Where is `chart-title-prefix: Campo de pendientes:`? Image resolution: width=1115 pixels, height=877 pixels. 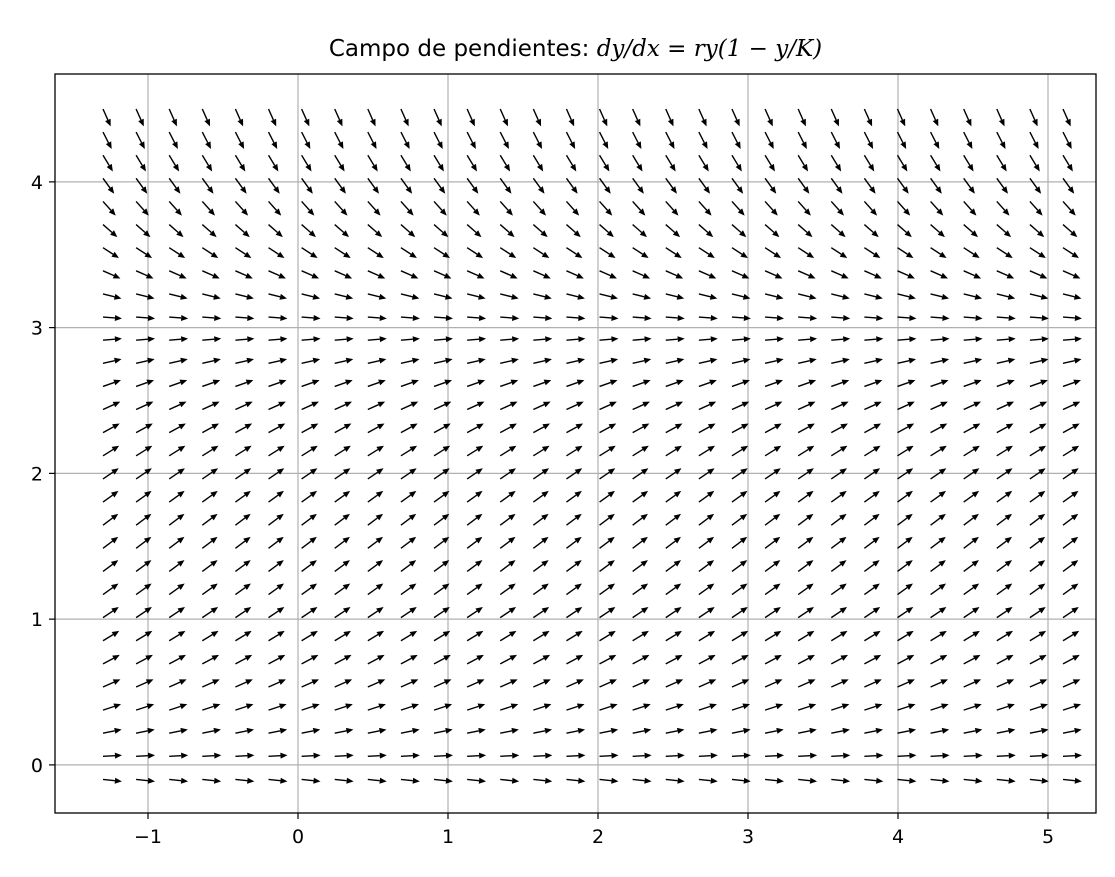
chart-title-prefix: Campo de pendientes: is located at coordinates (463, 49).